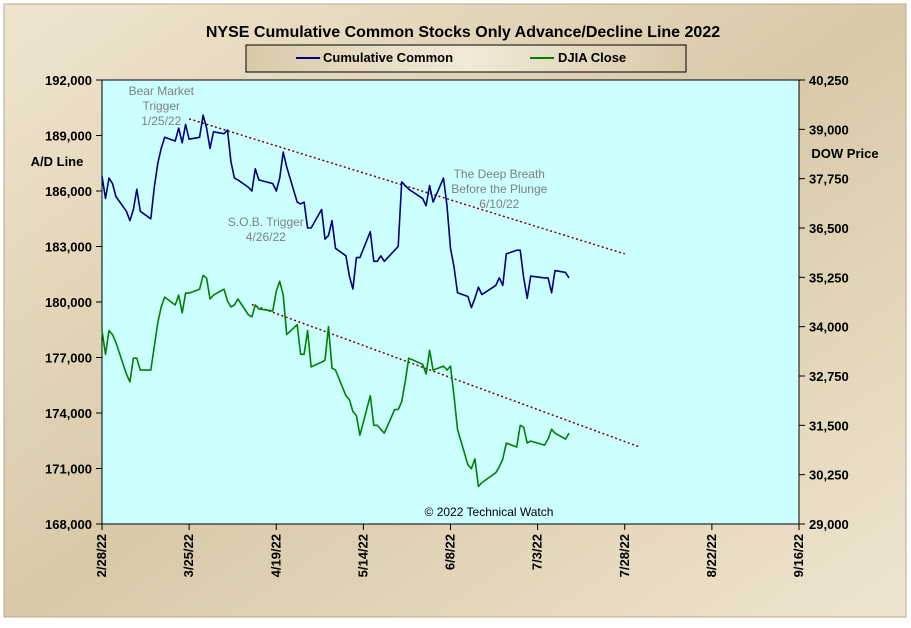  I want to click on x-tick-label-1: 3/25/22, so click(188, 555).